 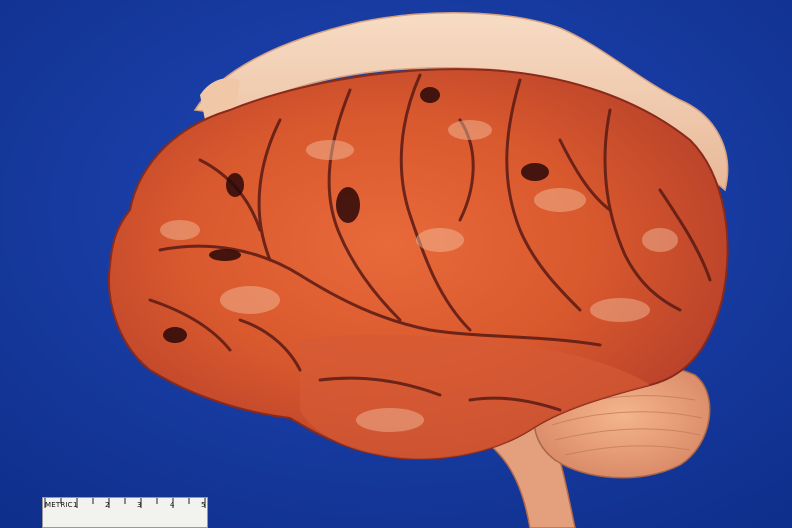 What do you see at coordinates (107, 505) in the screenshot?
I see `ruler-number: 2` at bounding box center [107, 505].